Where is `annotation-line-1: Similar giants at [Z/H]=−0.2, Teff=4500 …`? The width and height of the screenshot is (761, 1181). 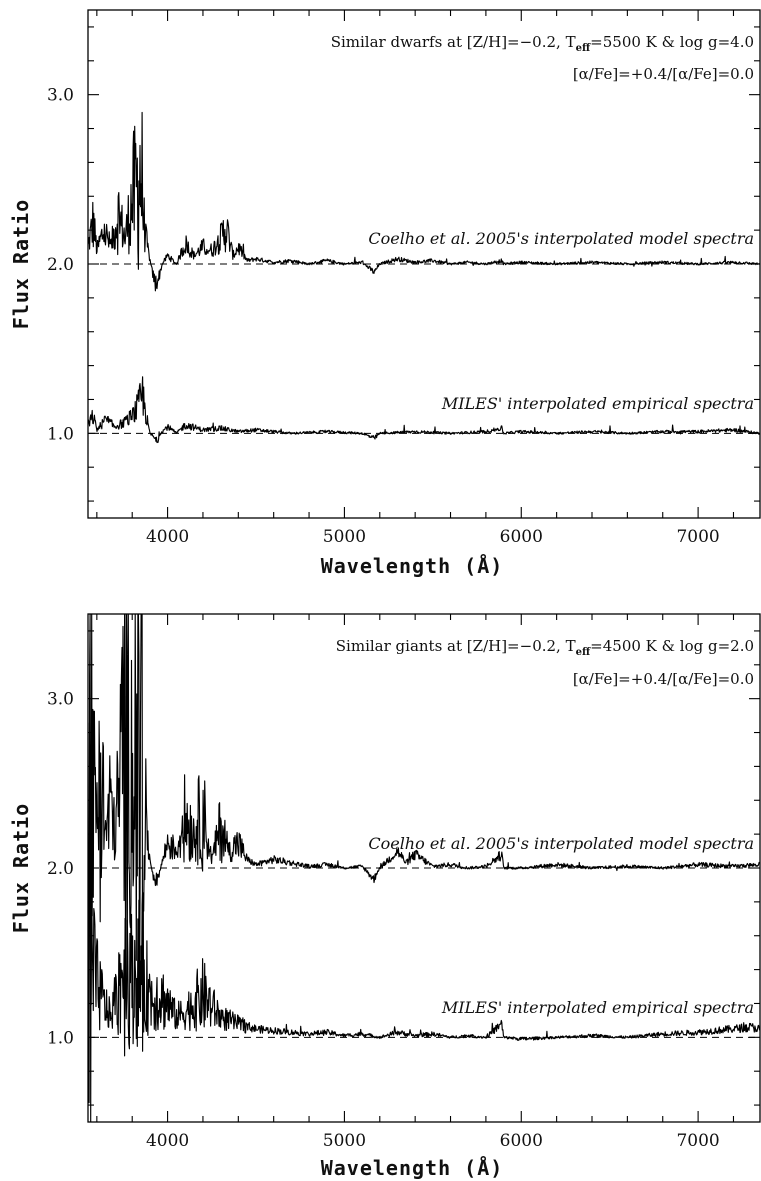 annotation-line-1: Similar giants at [Z/H]=−0.2, Teff=4500 … is located at coordinates (545, 647).